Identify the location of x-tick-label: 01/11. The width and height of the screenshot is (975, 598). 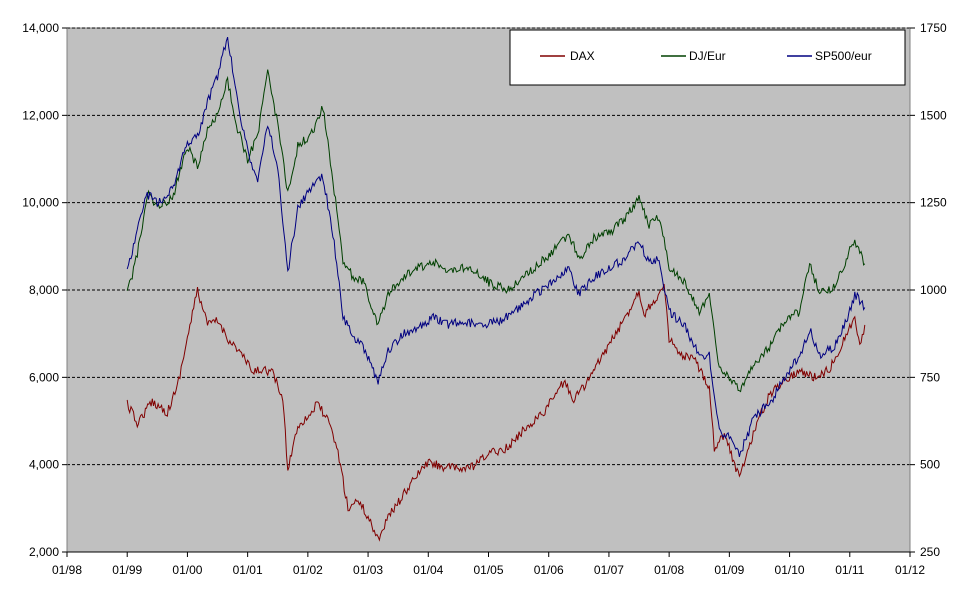
(849, 570).